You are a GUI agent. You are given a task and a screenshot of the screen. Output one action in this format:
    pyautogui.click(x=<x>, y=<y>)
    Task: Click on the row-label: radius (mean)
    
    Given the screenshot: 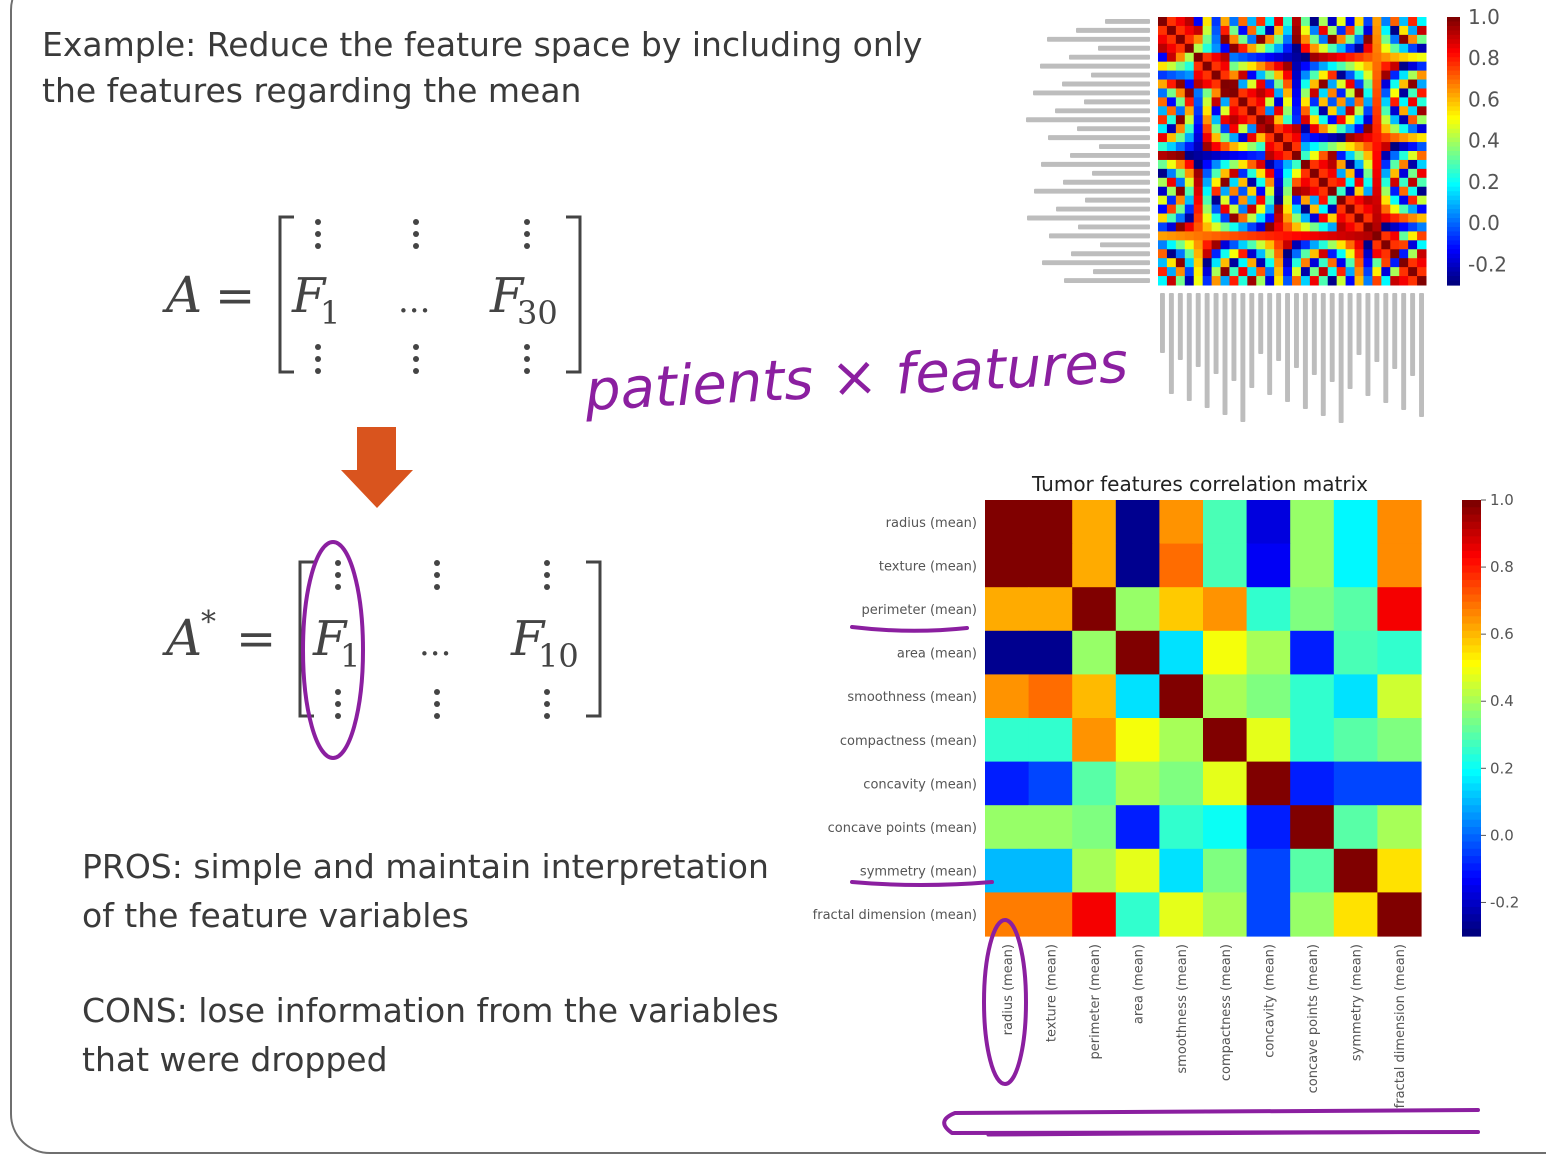 What is the action you would take?
    pyautogui.click(x=931, y=523)
    